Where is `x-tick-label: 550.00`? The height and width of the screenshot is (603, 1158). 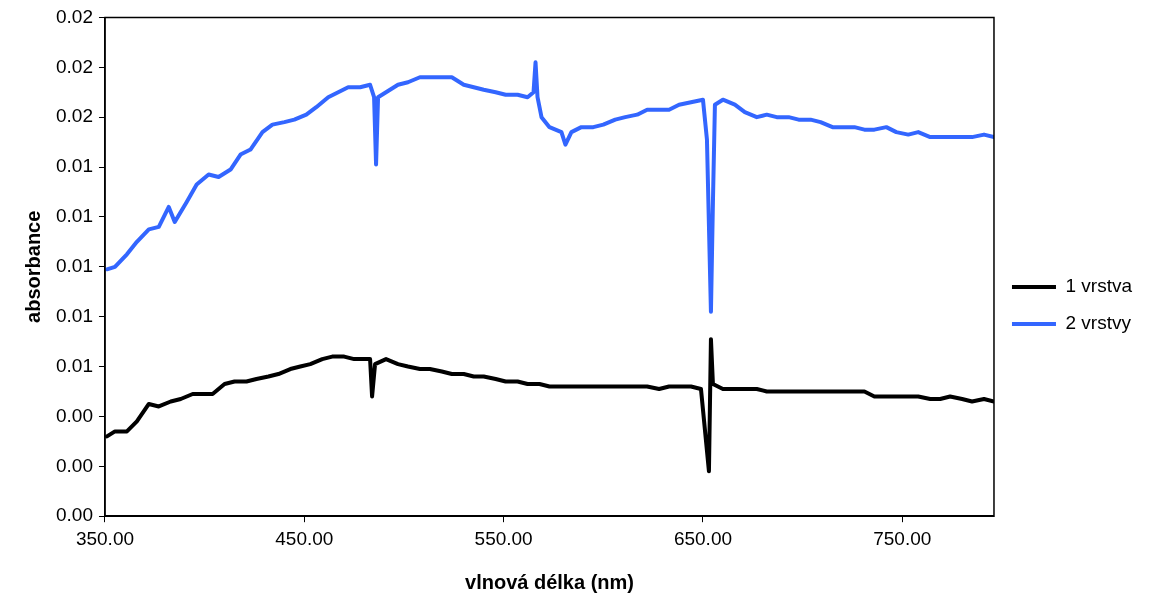 x-tick-label: 550.00 is located at coordinates (503, 538).